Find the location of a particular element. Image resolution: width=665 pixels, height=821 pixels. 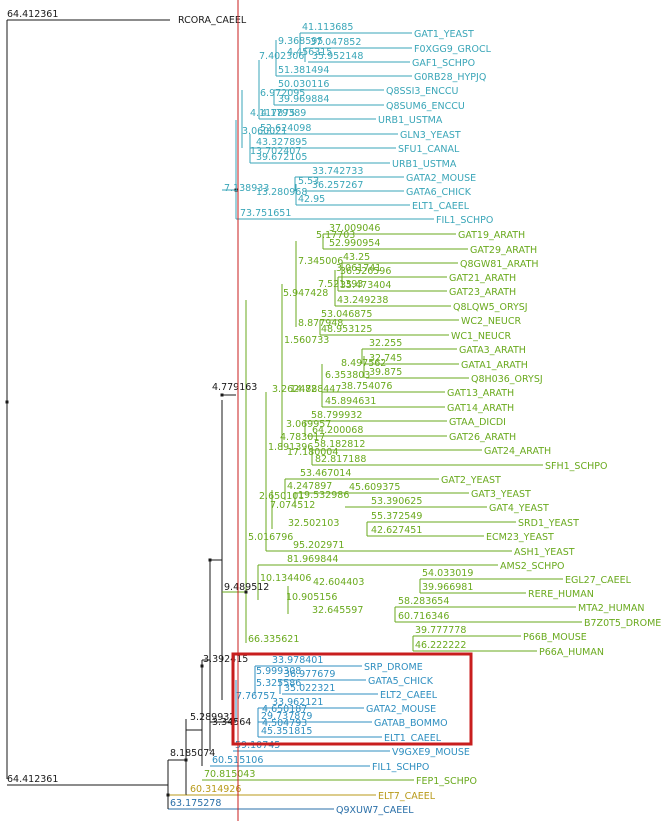

branch-length-label: 5.016796 is located at coordinates (270, 537).